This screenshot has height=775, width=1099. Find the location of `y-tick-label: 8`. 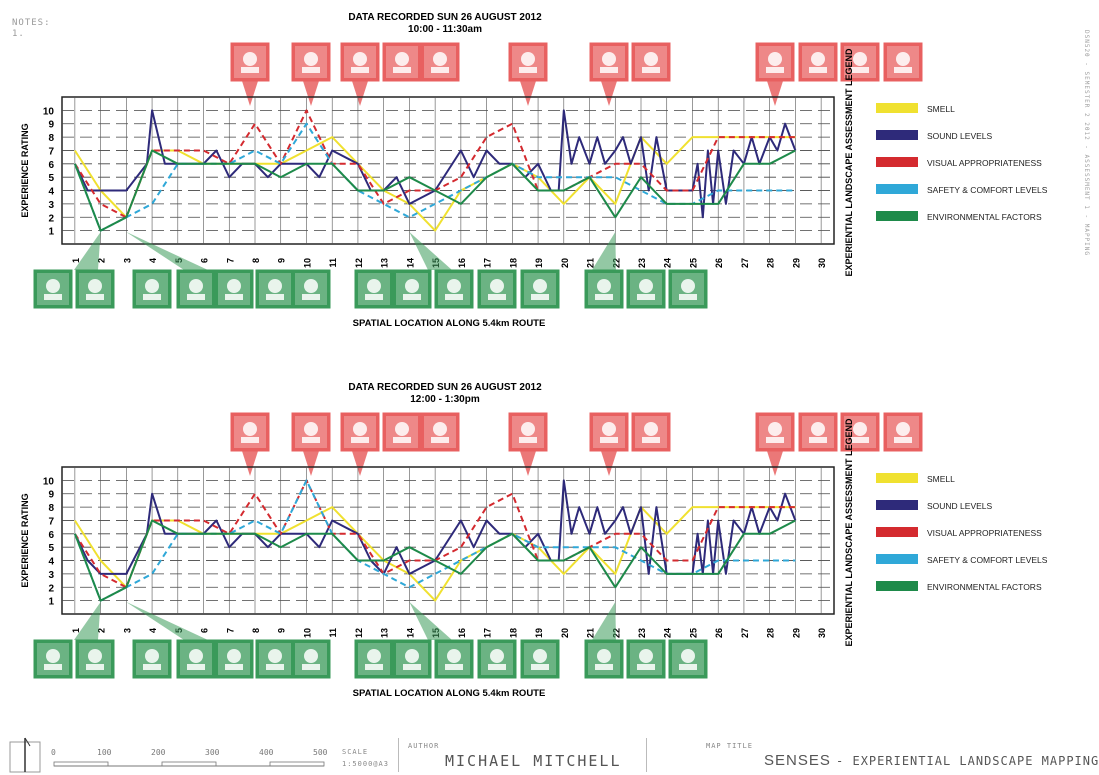

y-tick-label: 8 is located at coordinates (51, 508).